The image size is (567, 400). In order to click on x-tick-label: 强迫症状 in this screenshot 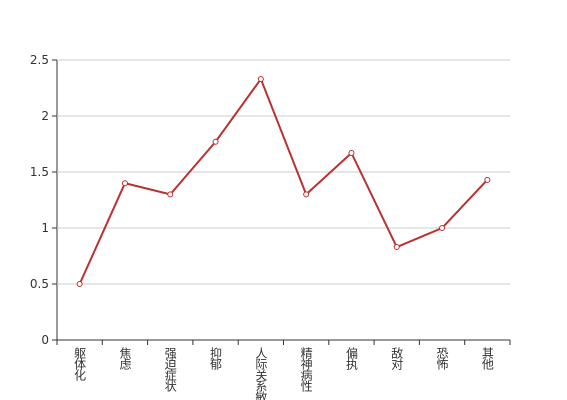, I will do `click(170, 369)`.